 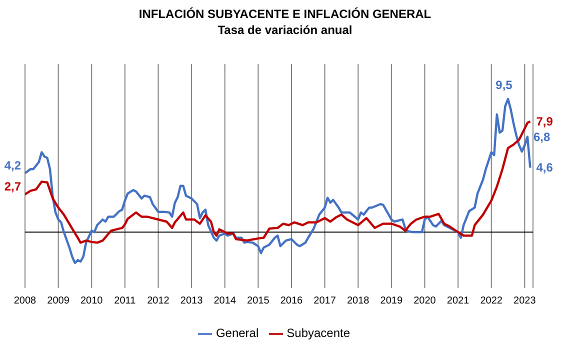 I want to click on x-tick-label: 2020, so click(x=425, y=300).